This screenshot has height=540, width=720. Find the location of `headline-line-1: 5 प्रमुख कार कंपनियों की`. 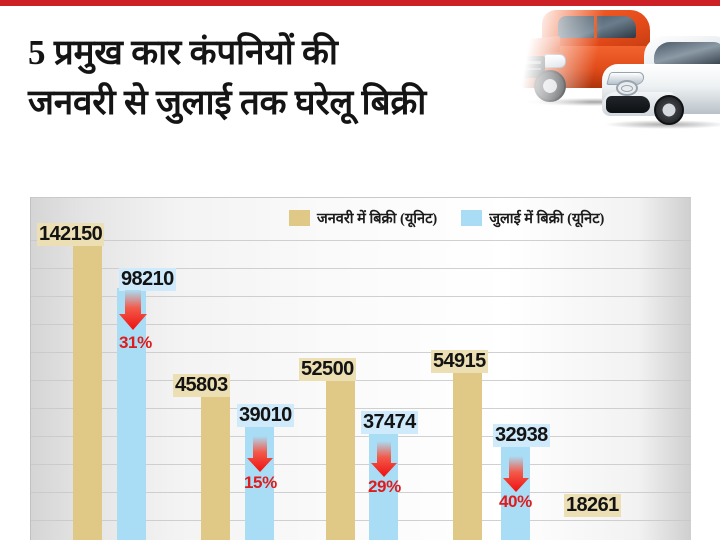

headline-line-1: 5 प्रमुख कार कंपनियों की is located at coordinates (183, 52).